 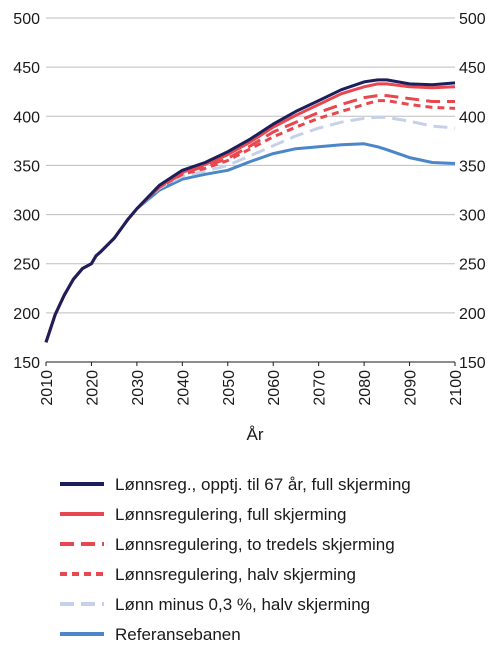 I want to click on legend-label-5: Referansebanen, so click(x=178, y=634).